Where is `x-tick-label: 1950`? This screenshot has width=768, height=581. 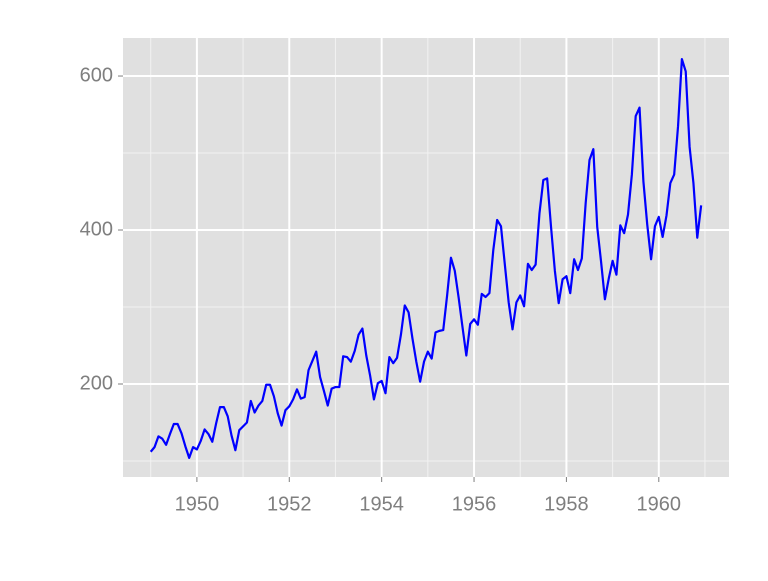
x-tick-label: 1950 is located at coordinates (197, 504).